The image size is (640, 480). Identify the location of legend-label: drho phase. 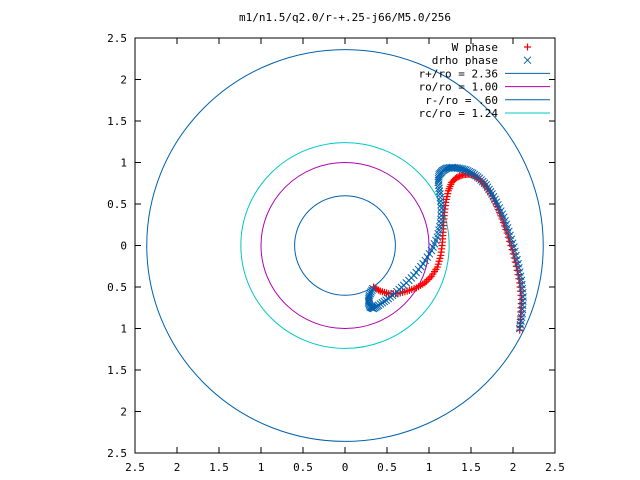
(465, 60).